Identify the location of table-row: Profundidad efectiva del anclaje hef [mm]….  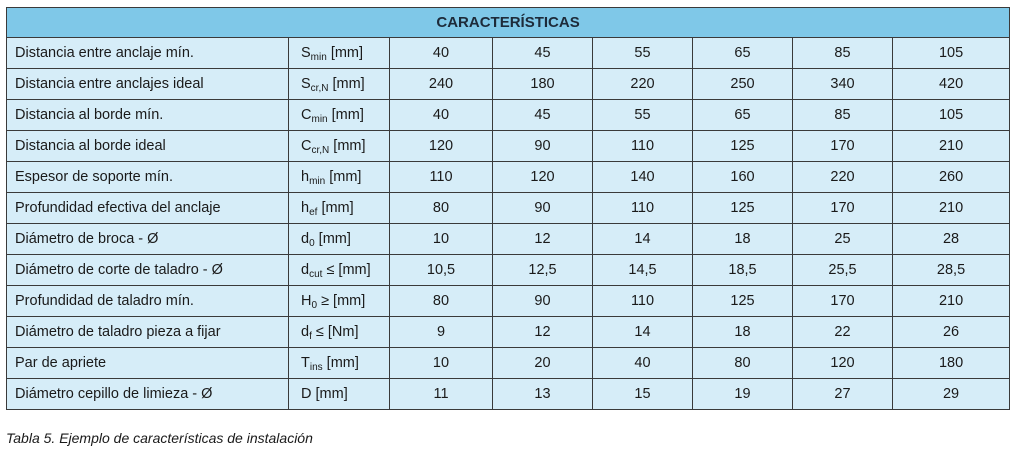
(508, 208).